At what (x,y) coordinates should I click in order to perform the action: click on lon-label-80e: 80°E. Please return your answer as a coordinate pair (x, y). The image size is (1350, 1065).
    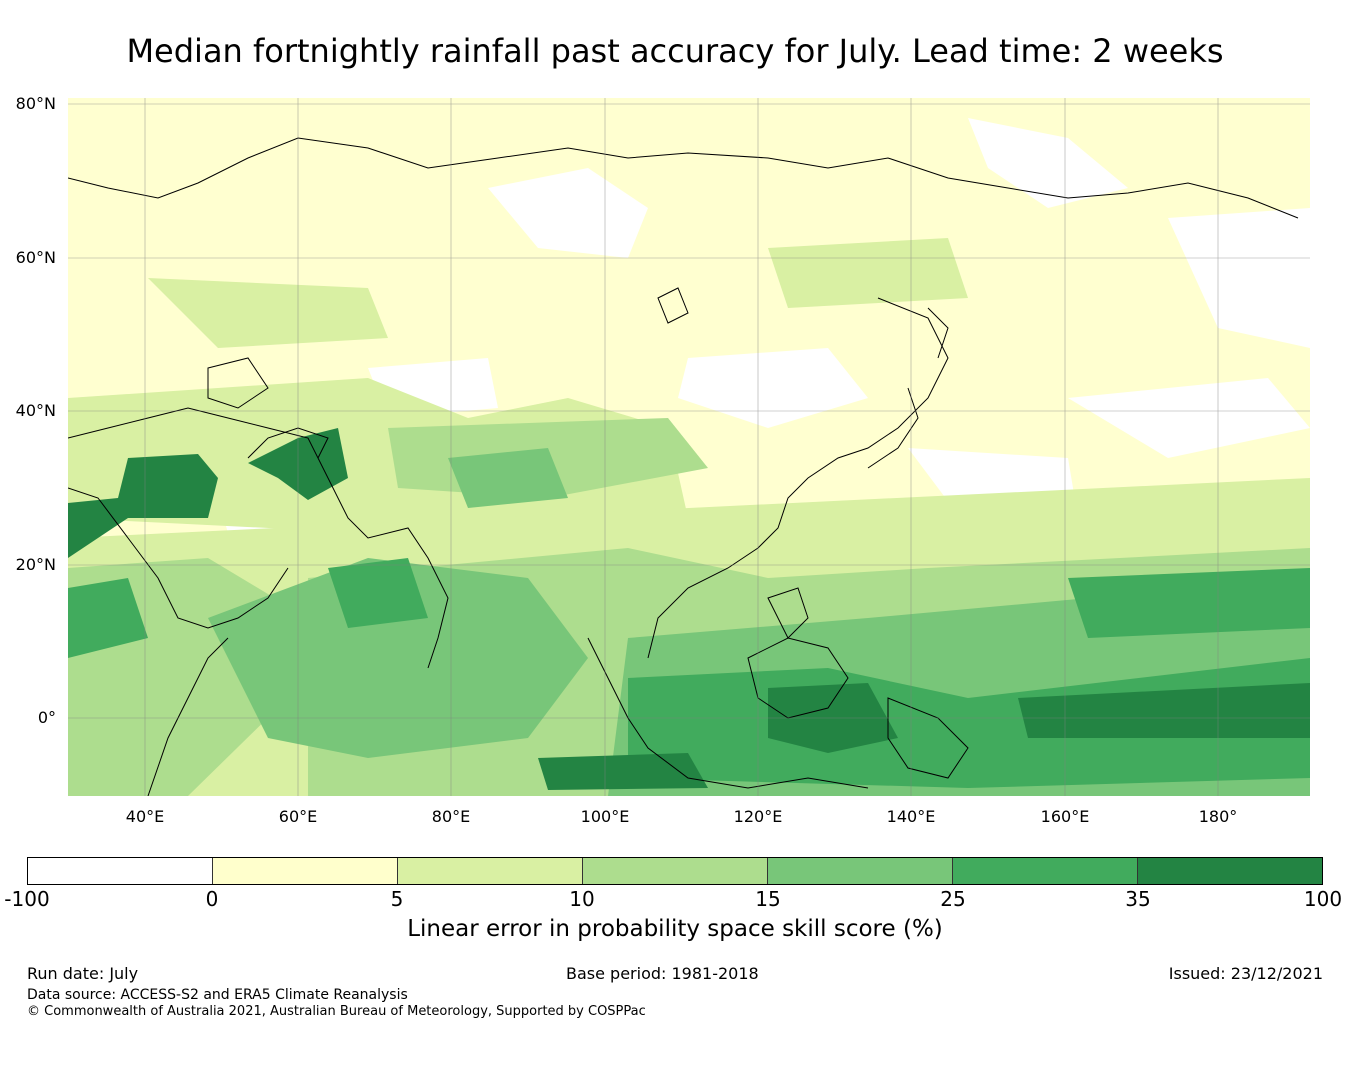
    Looking at the image, I should click on (451, 816).